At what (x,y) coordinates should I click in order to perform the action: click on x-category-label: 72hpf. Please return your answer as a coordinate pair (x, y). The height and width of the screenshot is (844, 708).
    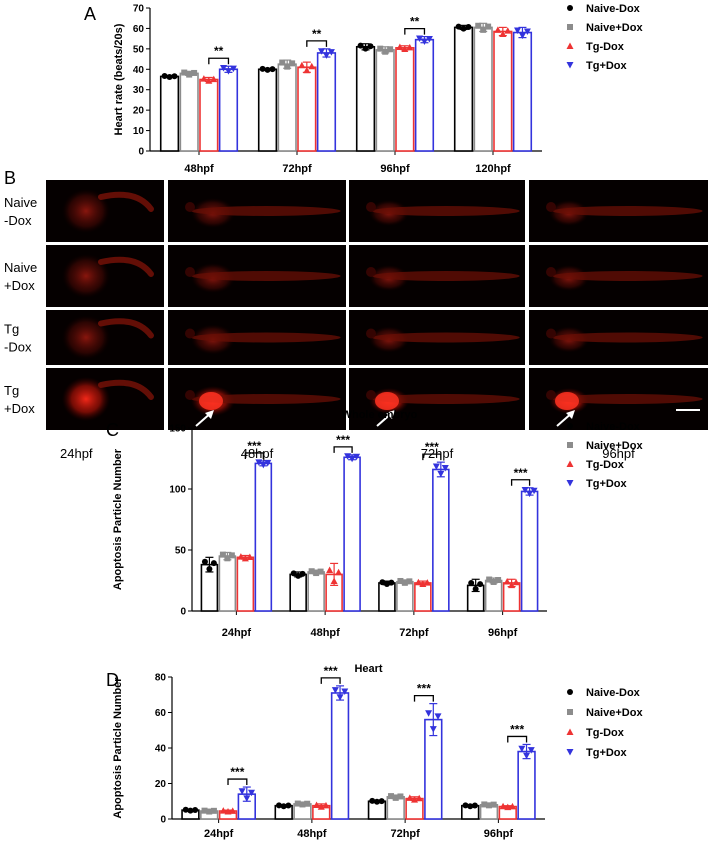
    Looking at the image, I should click on (414, 633).